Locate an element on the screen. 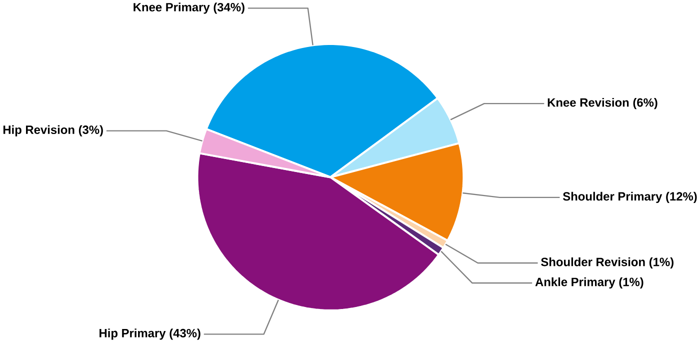  slice-label: Knee Revision (6%) is located at coordinates (603, 103).